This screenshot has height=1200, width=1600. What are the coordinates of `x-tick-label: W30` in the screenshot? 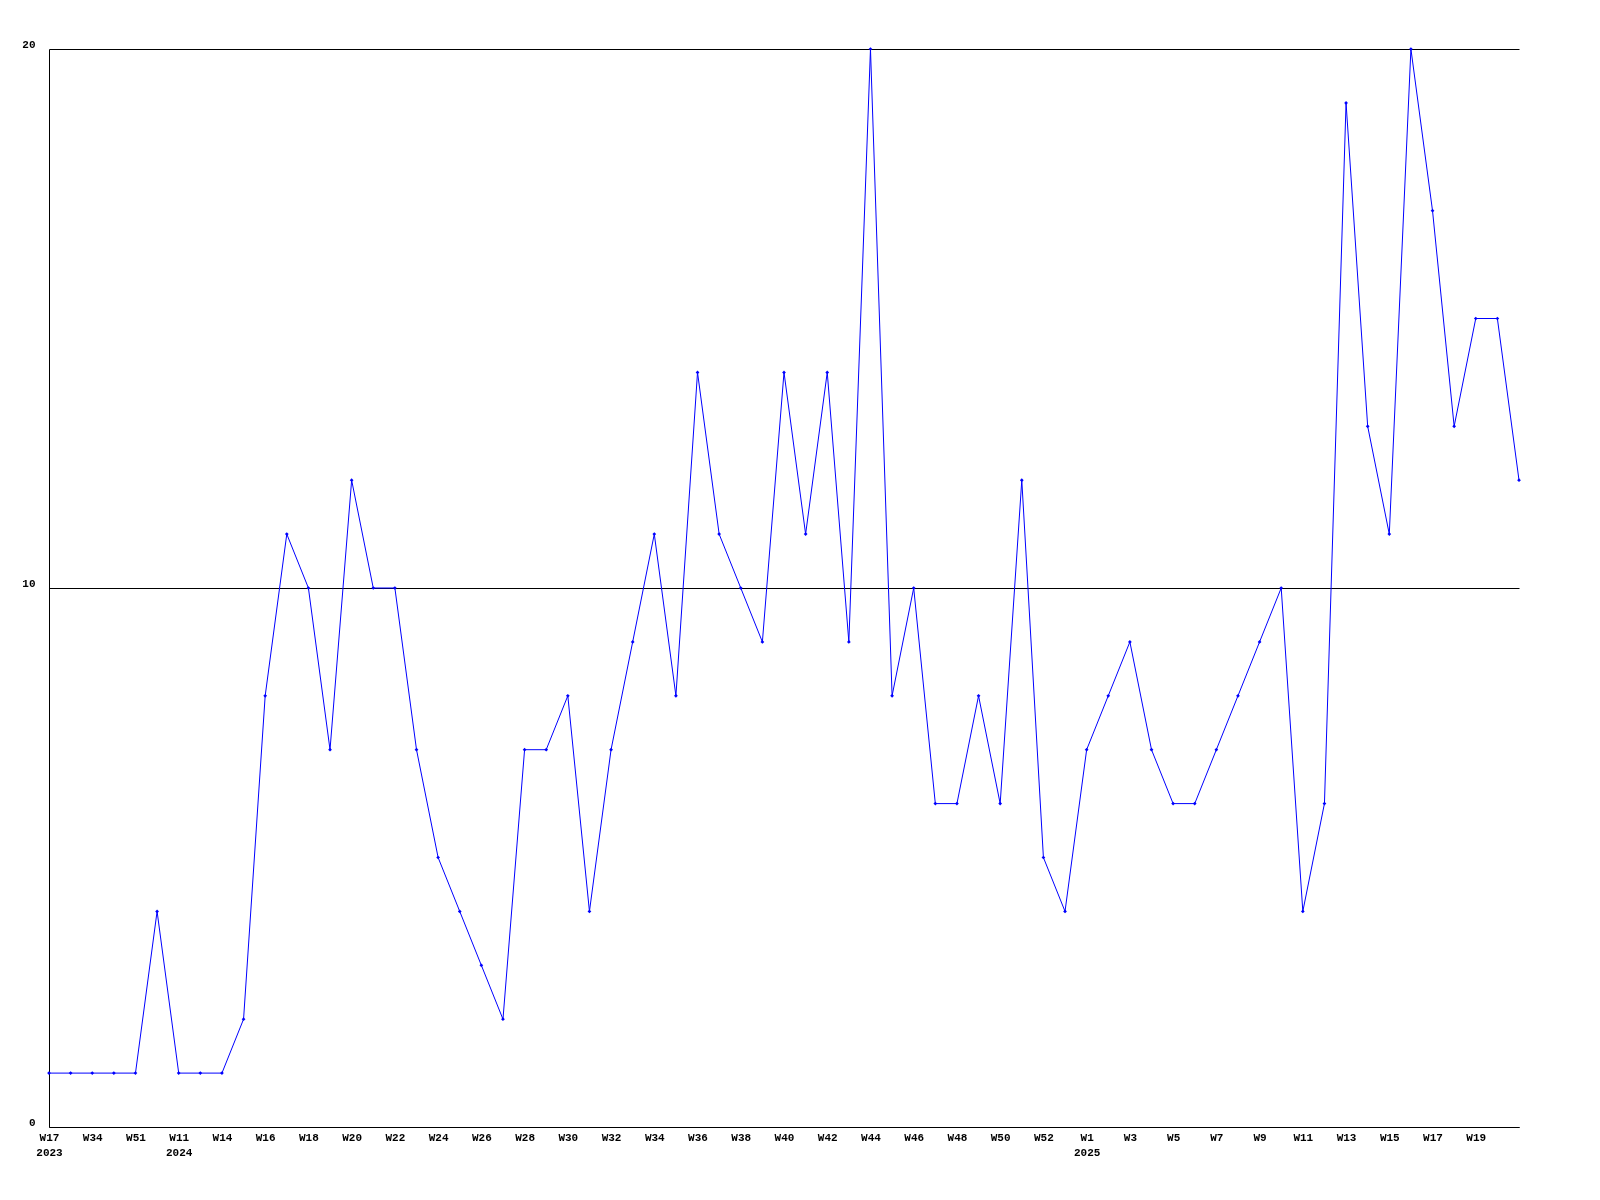 It's located at (568, 1137).